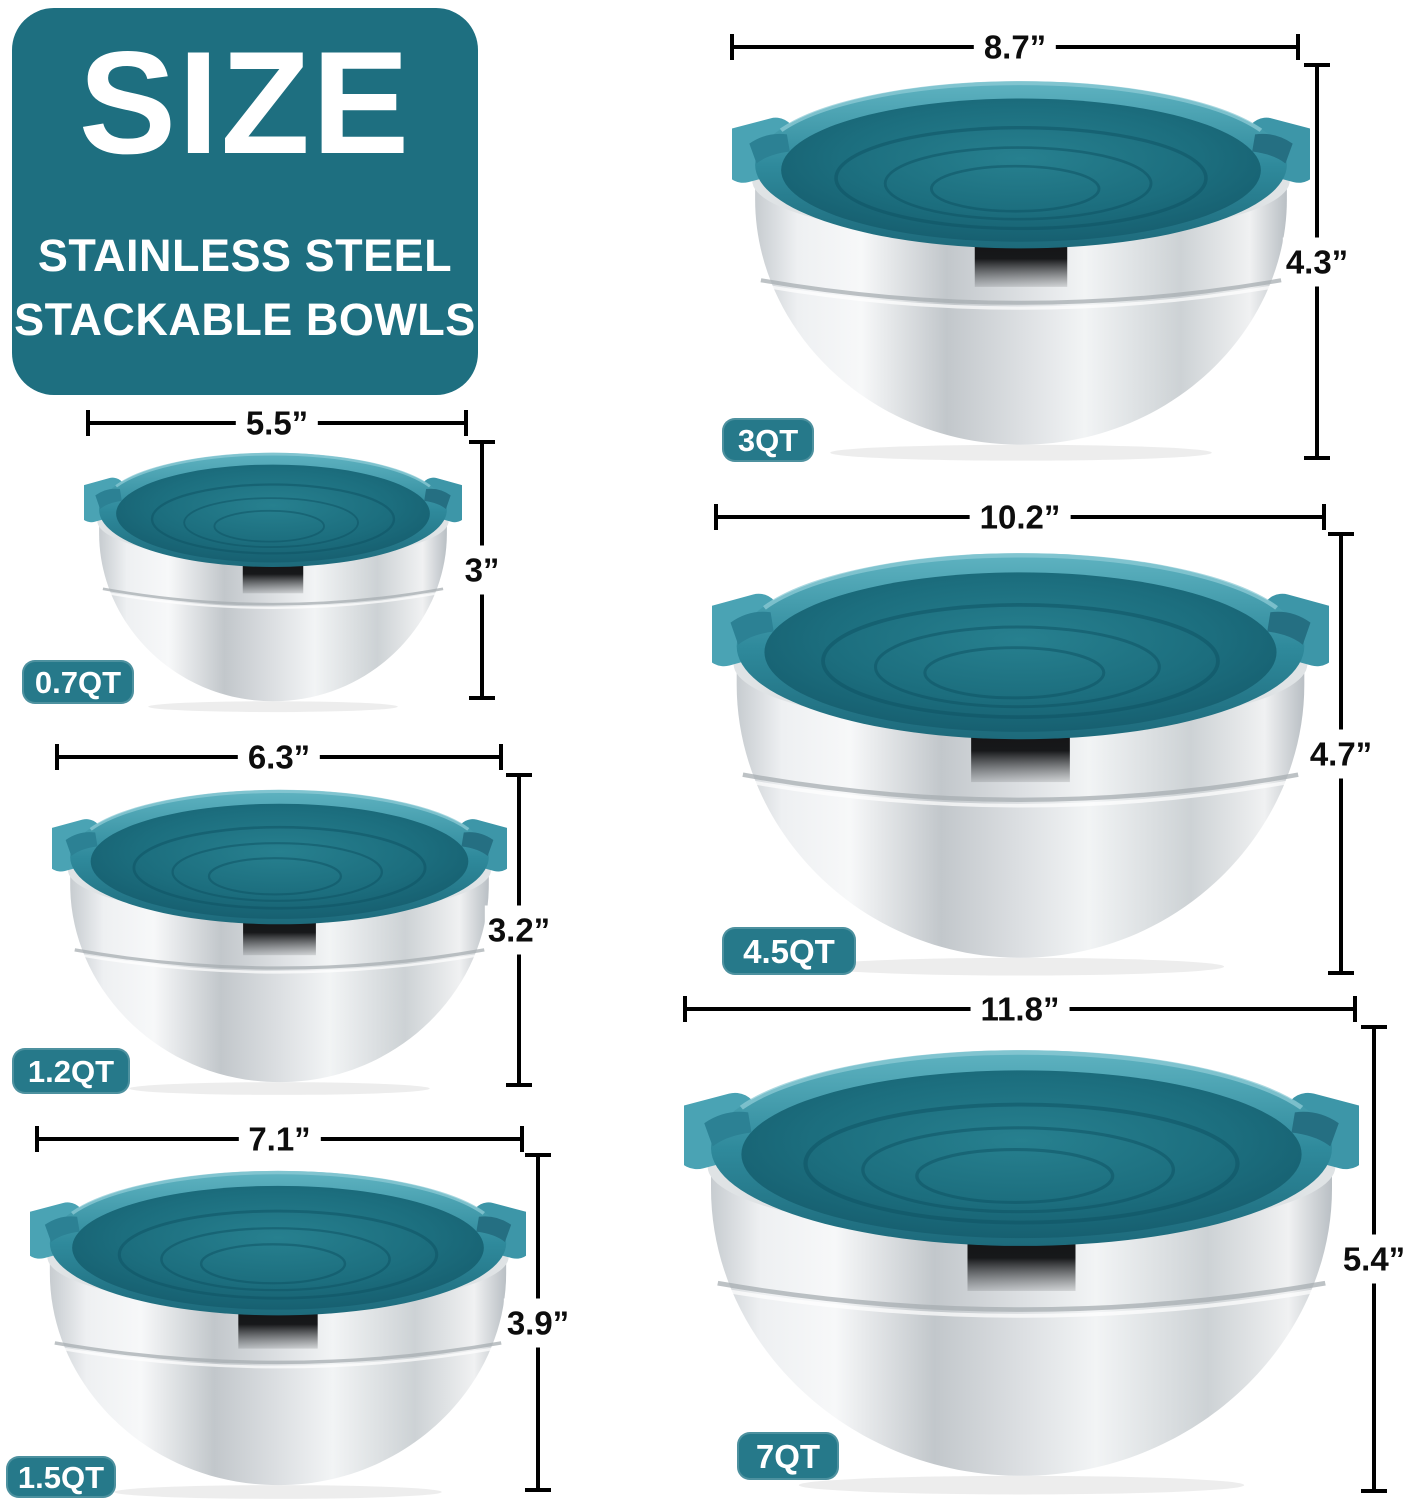 This screenshot has height=1500, width=1404. I want to click on width-dimension-line-0.7qt: 5.5”, so click(277, 423).